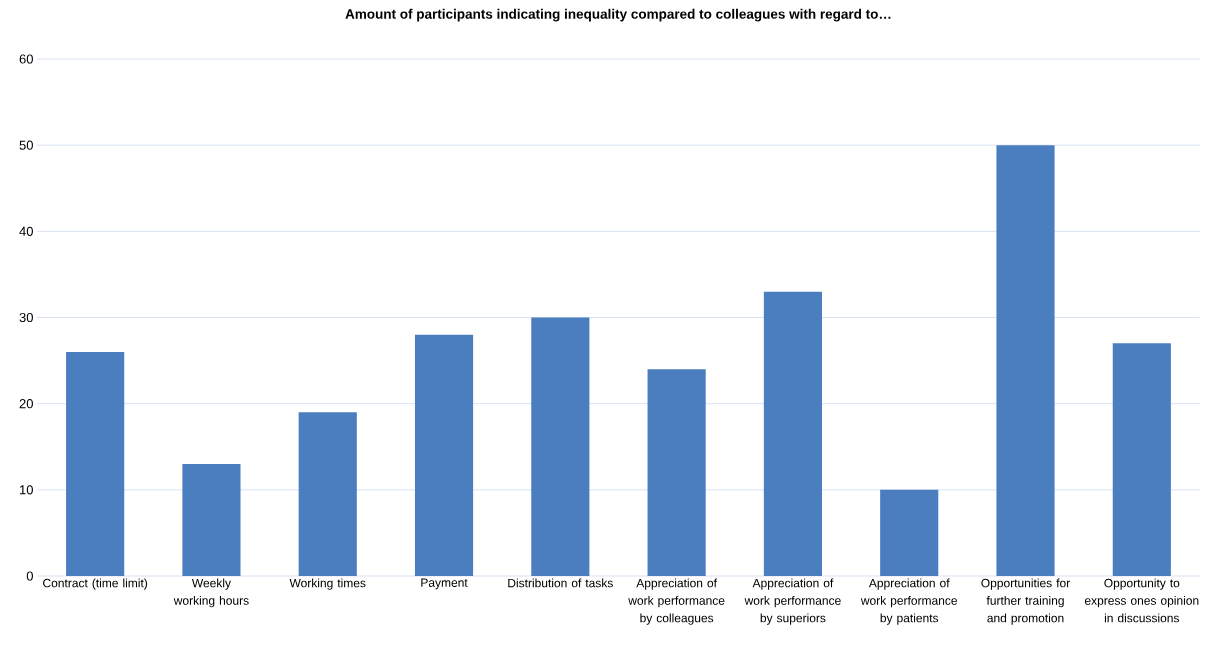  Describe the element at coordinates (26, 59) in the screenshot. I see `y-tick-label: 60` at that location.